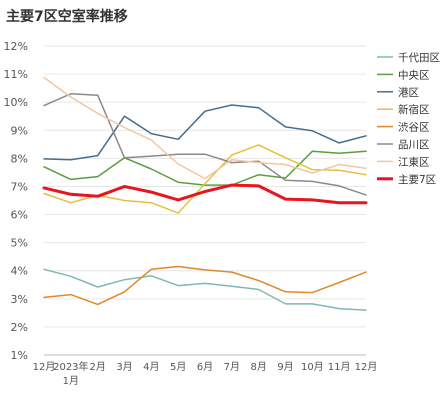 The height and width of the screenshot is (408, 448). Describe the element at coordinates (16, 201) in the screenshot. I see `y-axis-ticks: 1% 2% 3% 4% 5% 6% 7% 8% 9% 10% 11% 12%` at that location.